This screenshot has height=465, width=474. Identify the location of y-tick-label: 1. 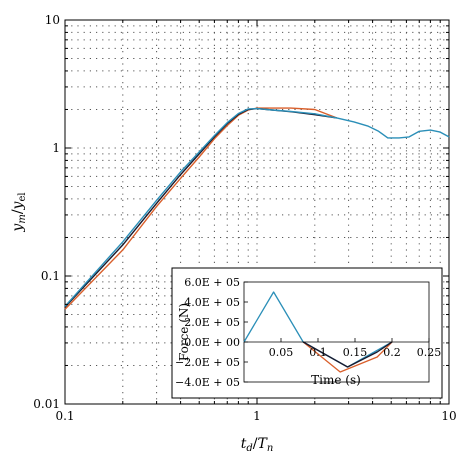
(56, 148).